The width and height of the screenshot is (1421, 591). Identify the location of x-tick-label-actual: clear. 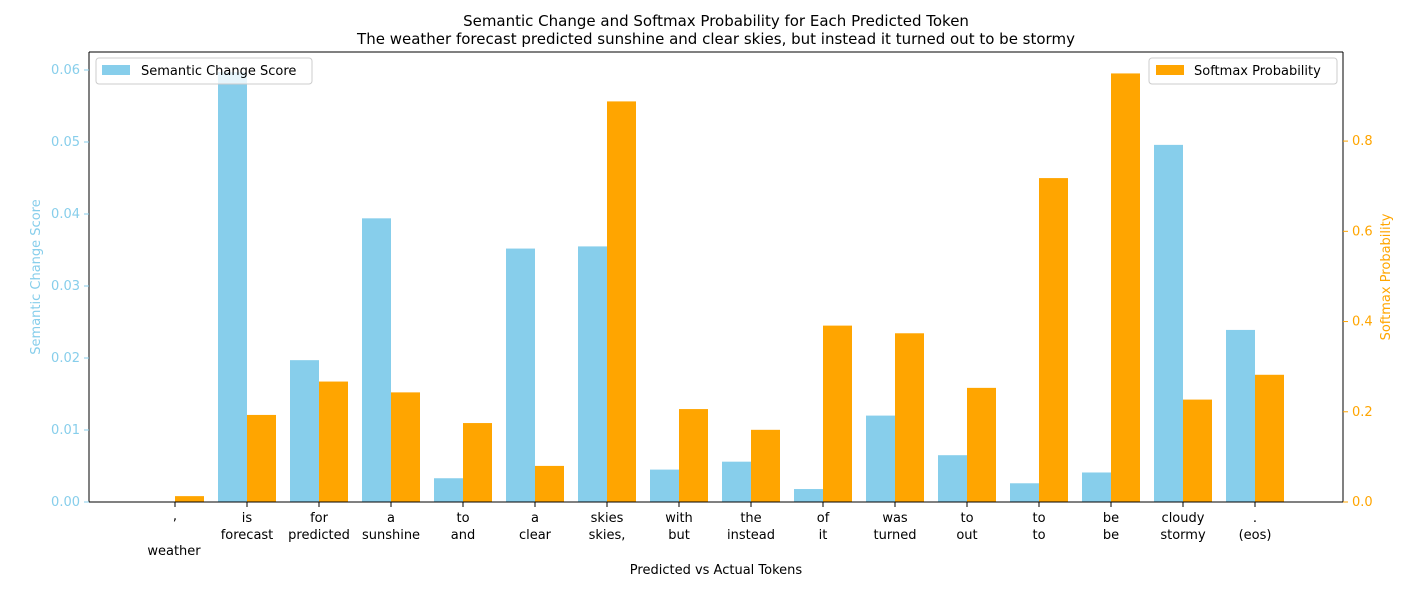
(535, 535).